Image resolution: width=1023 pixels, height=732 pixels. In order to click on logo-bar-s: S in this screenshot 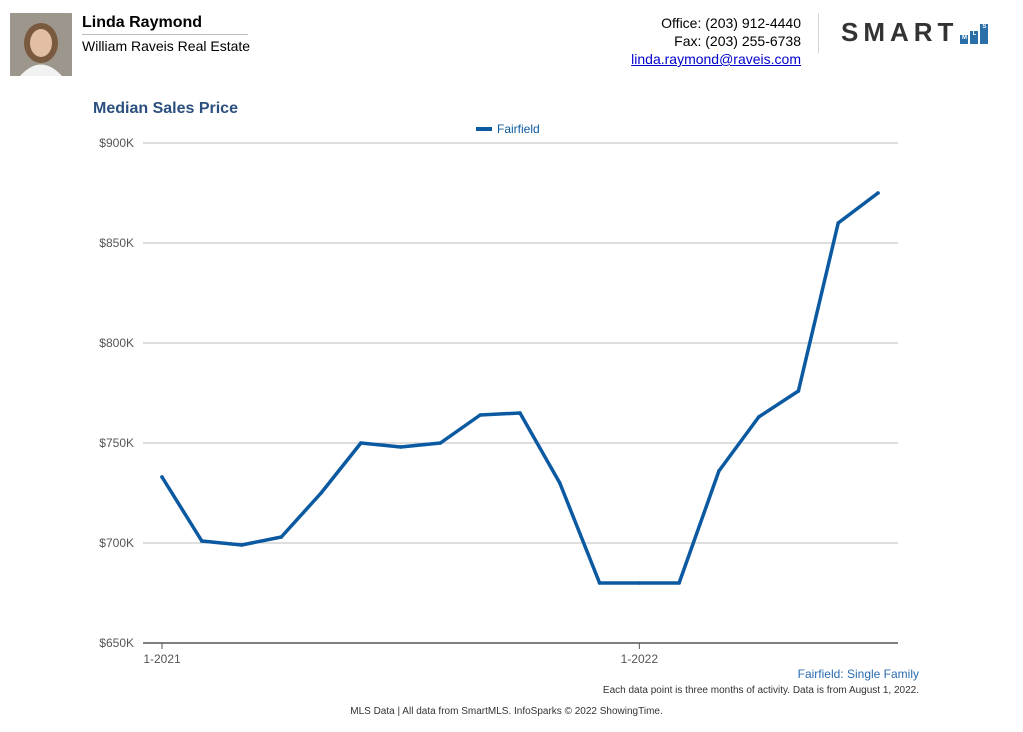, I will do `click(984, 34)`.